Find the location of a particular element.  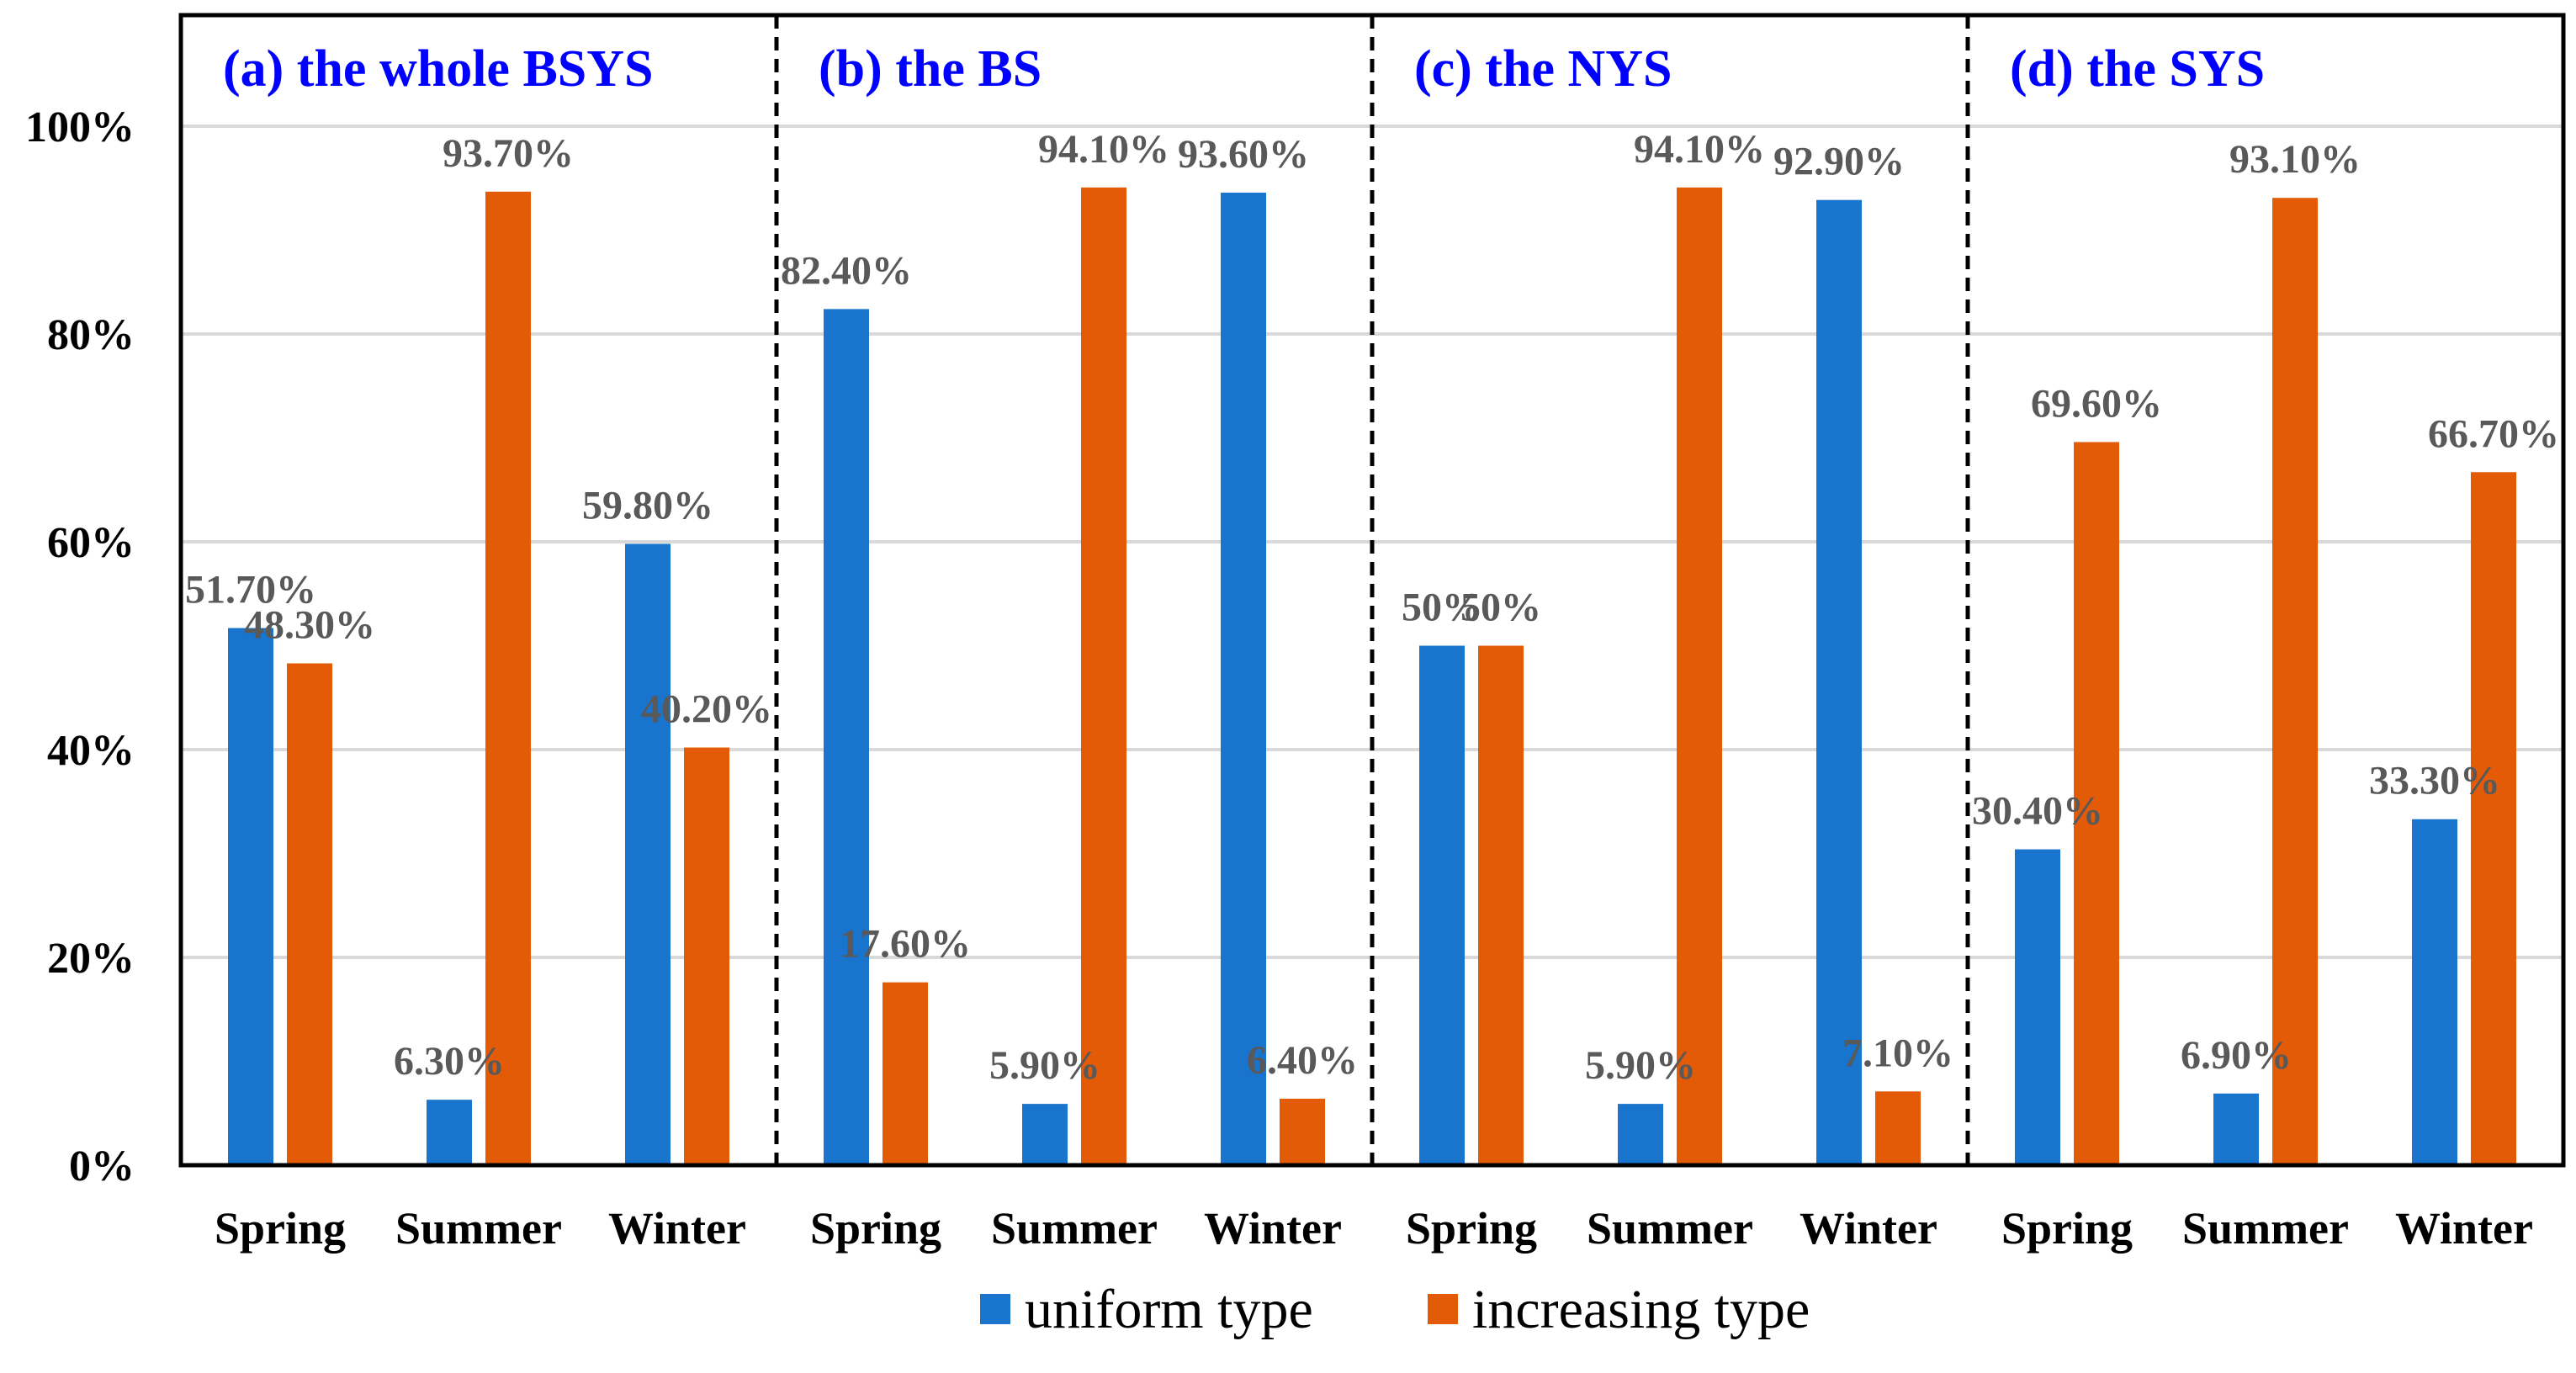

data-label-uniform: 33.30% is located at coordinates (2434, 781).